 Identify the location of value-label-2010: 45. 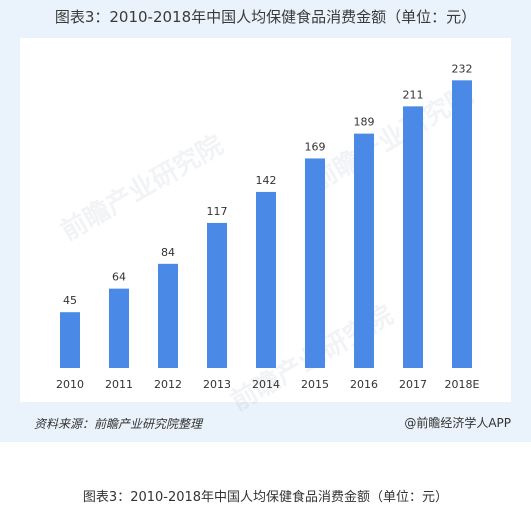
(70, 300).